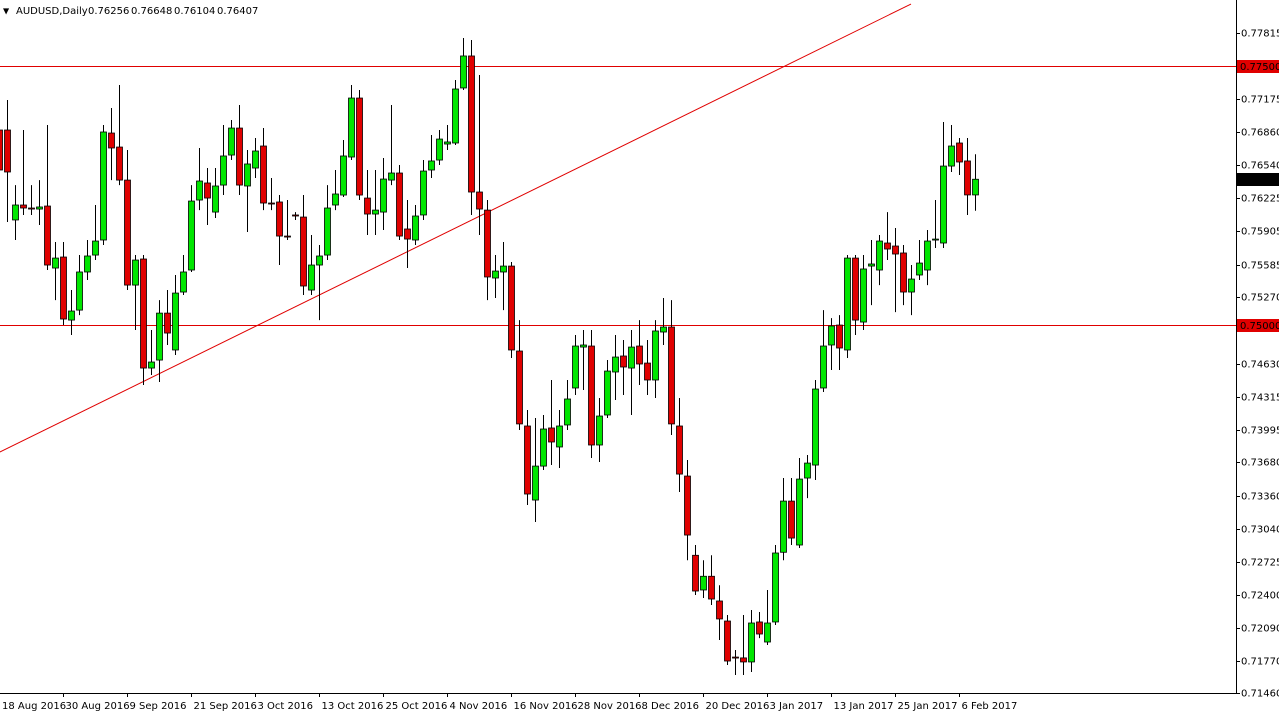 The image size is (1279, 715). I want to click on y-tick-label: 0.74630, so click(1260, 365).